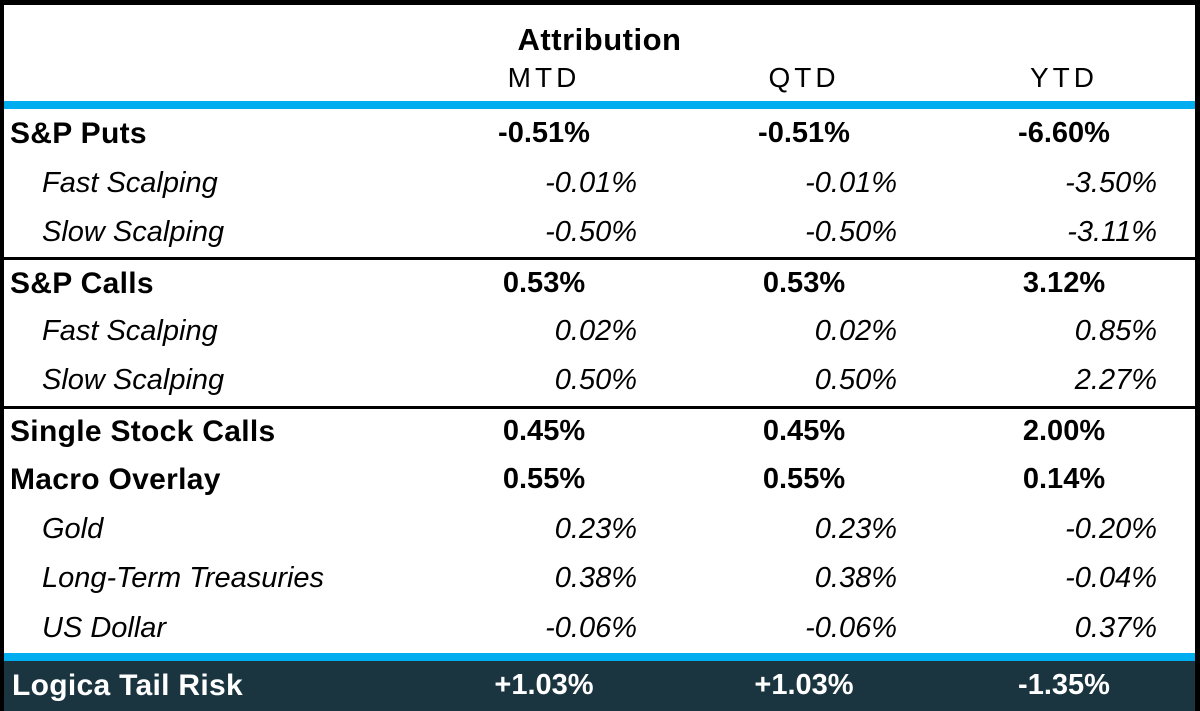  I want to click on value-cell-ytd: 2.27%, so click(1115, 380).